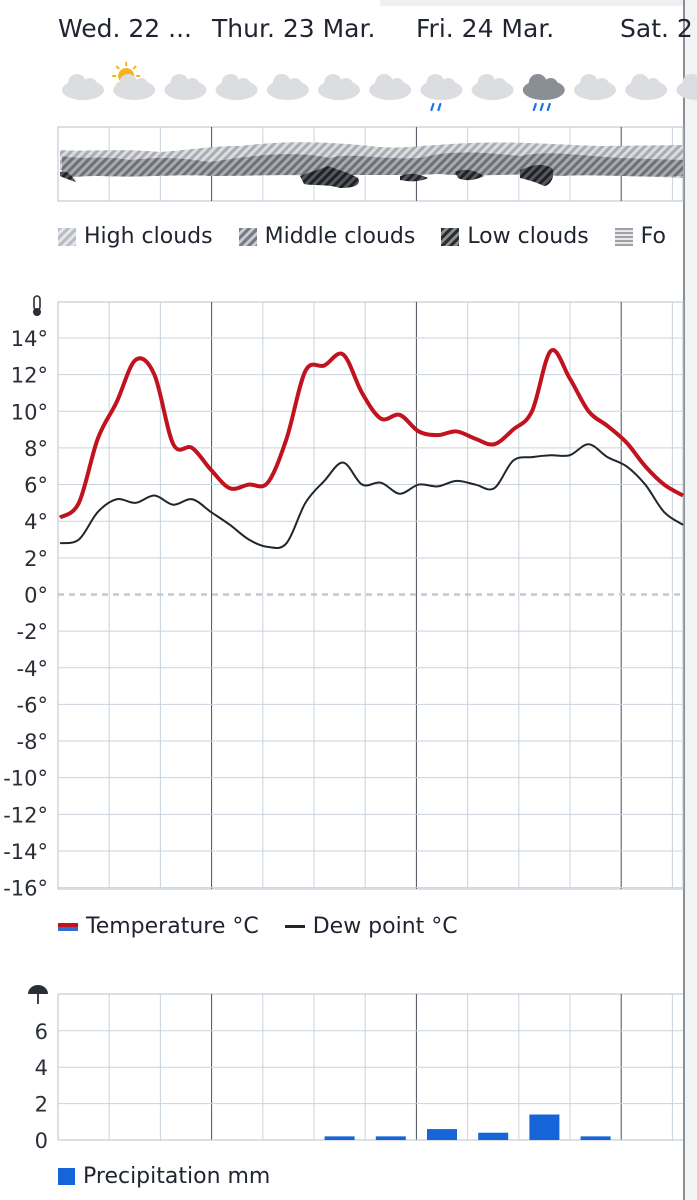  I want to click on legend-dew-point: Dew point °C, so click(371, 926).